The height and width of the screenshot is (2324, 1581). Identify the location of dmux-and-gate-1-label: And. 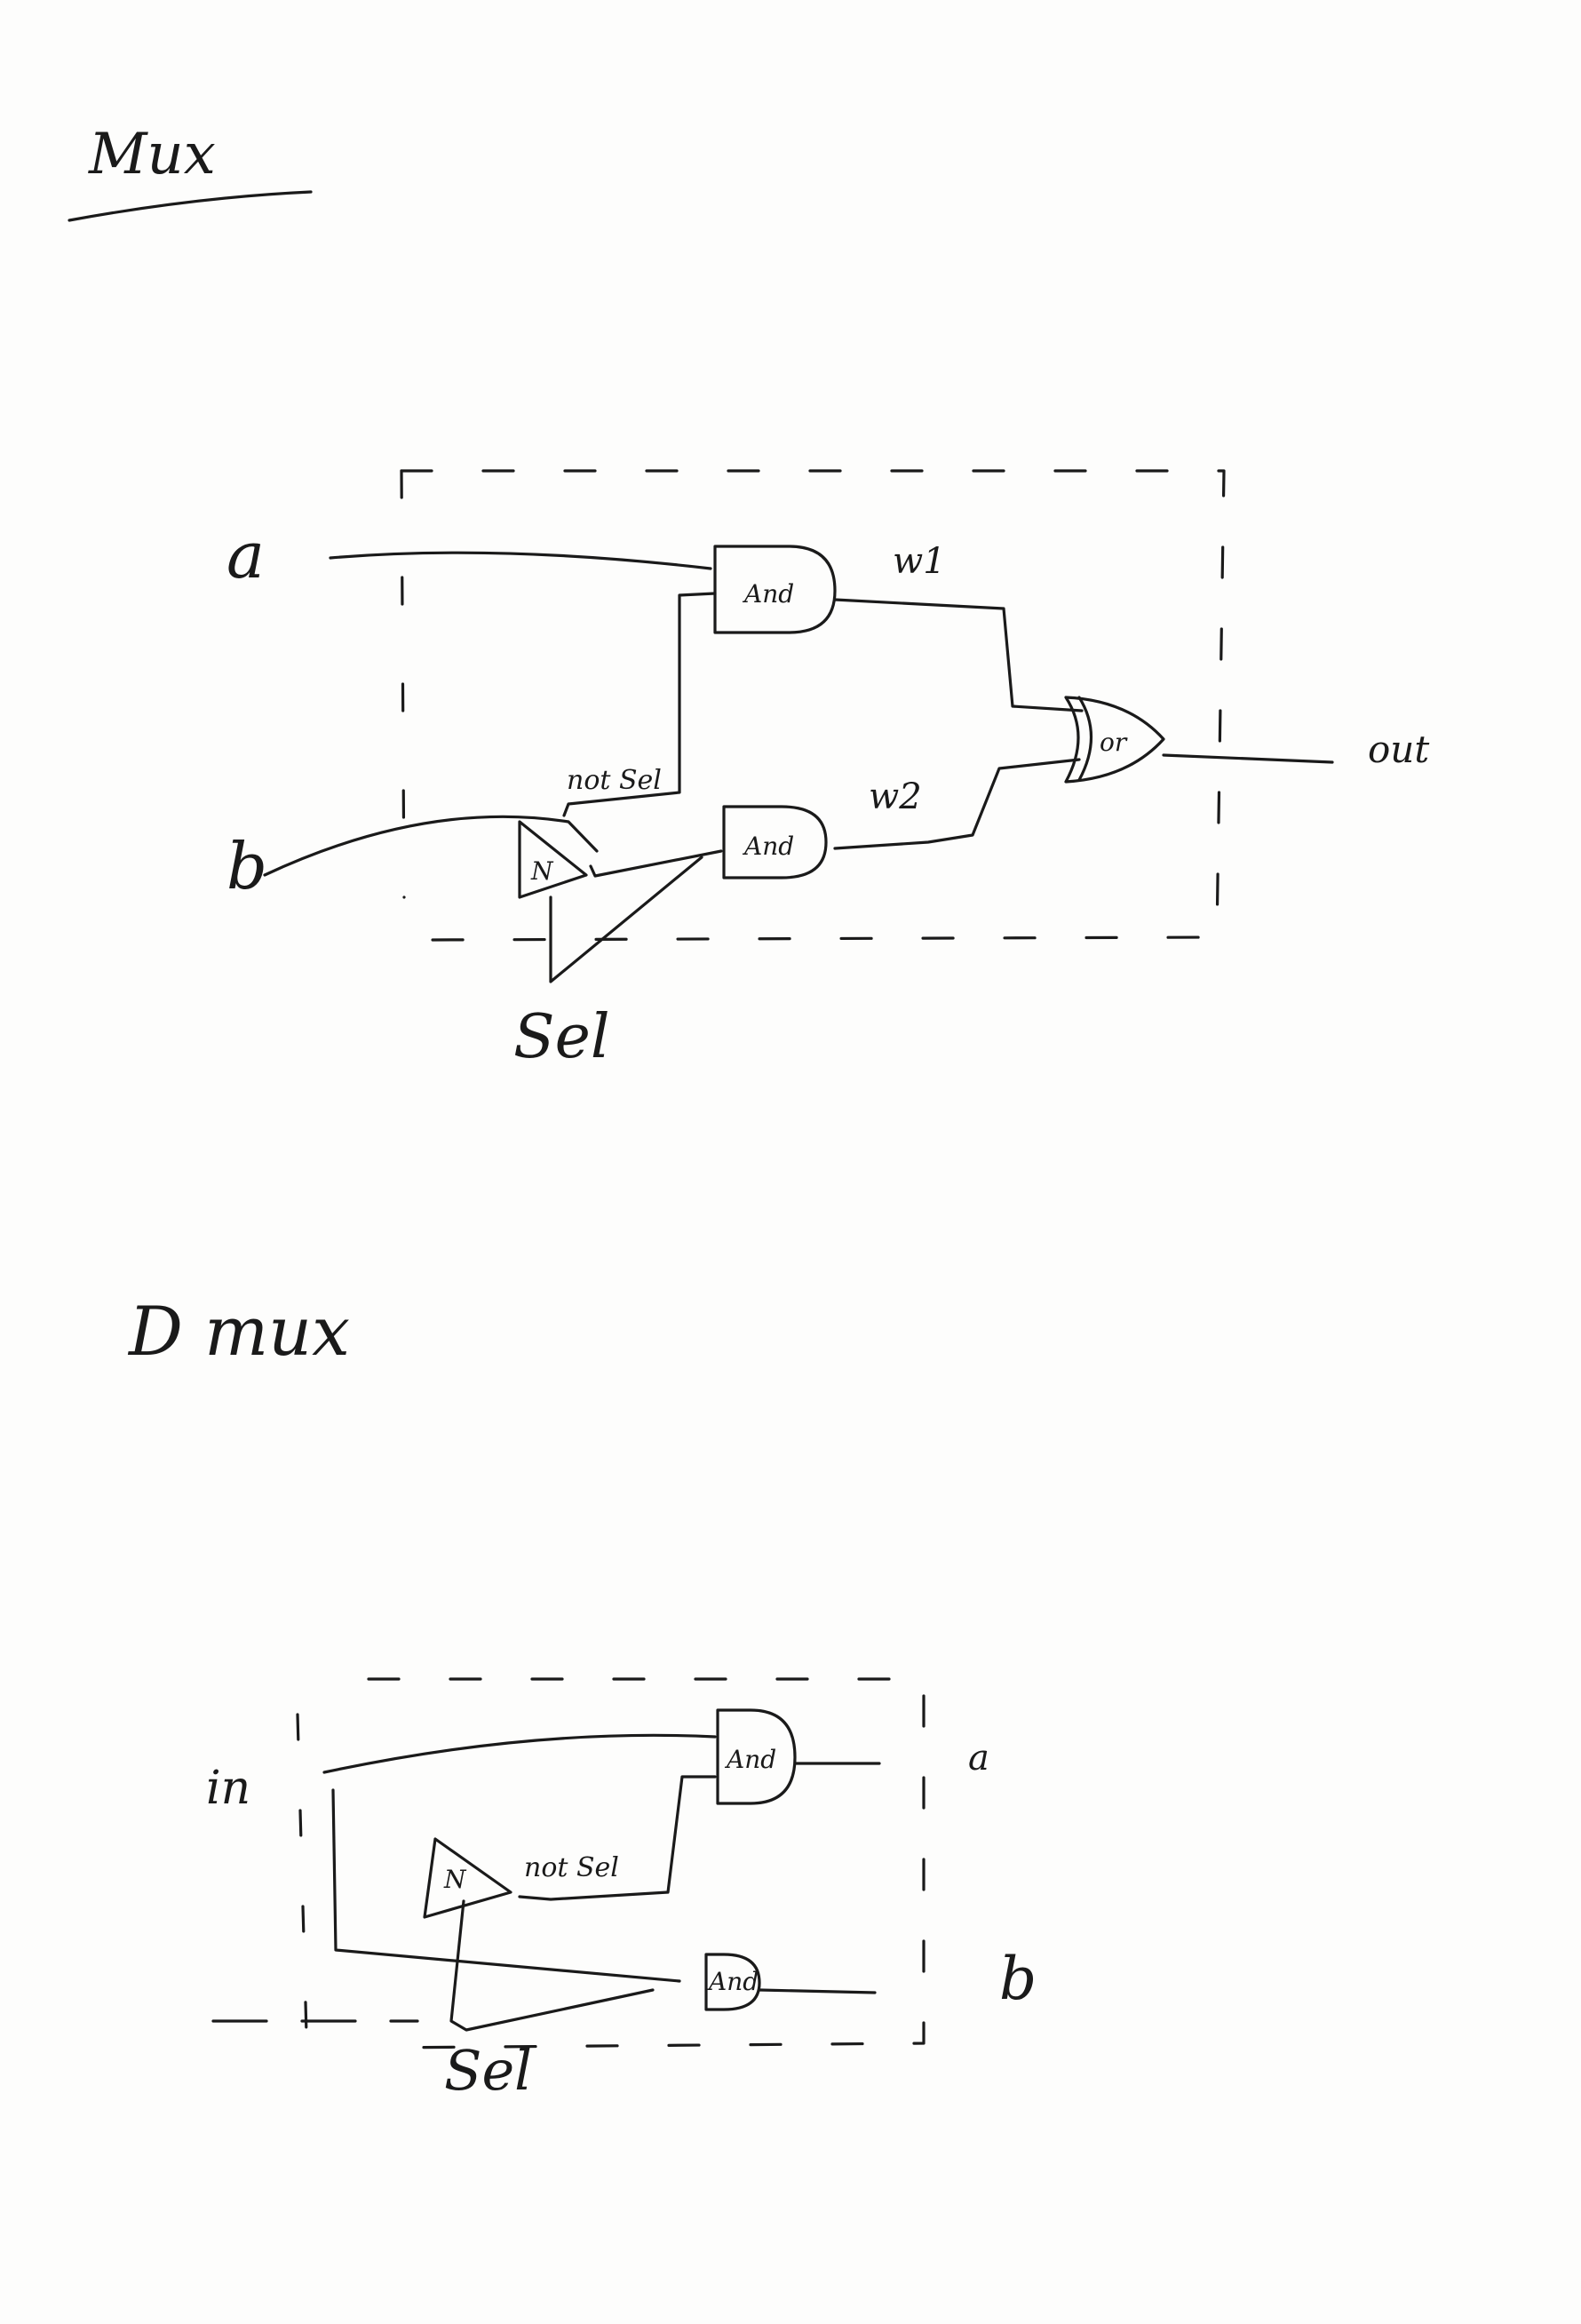
(750, 1759).